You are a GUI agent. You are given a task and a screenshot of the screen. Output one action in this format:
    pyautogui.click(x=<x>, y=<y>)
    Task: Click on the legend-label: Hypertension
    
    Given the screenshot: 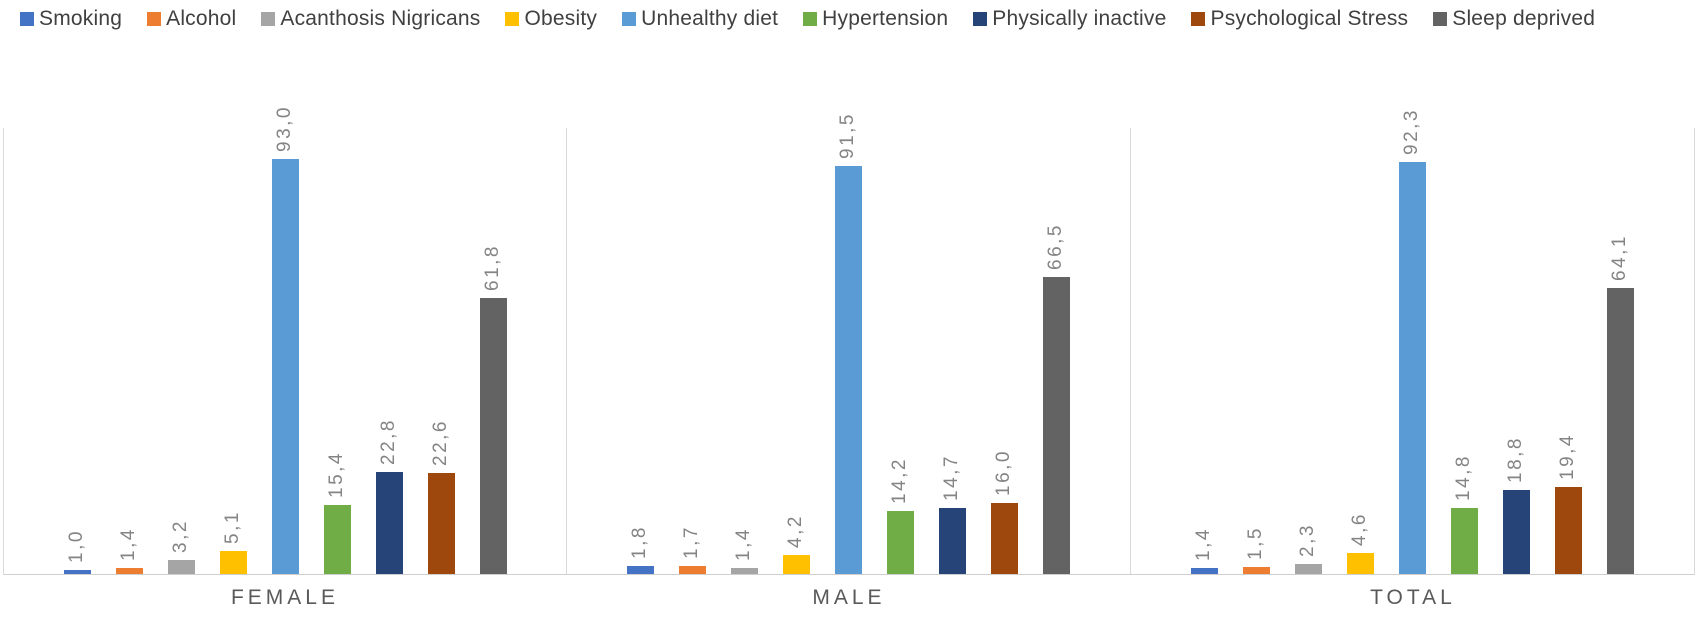 What is the action you would take?
    pyautogui.click(x=885, y=18)
    